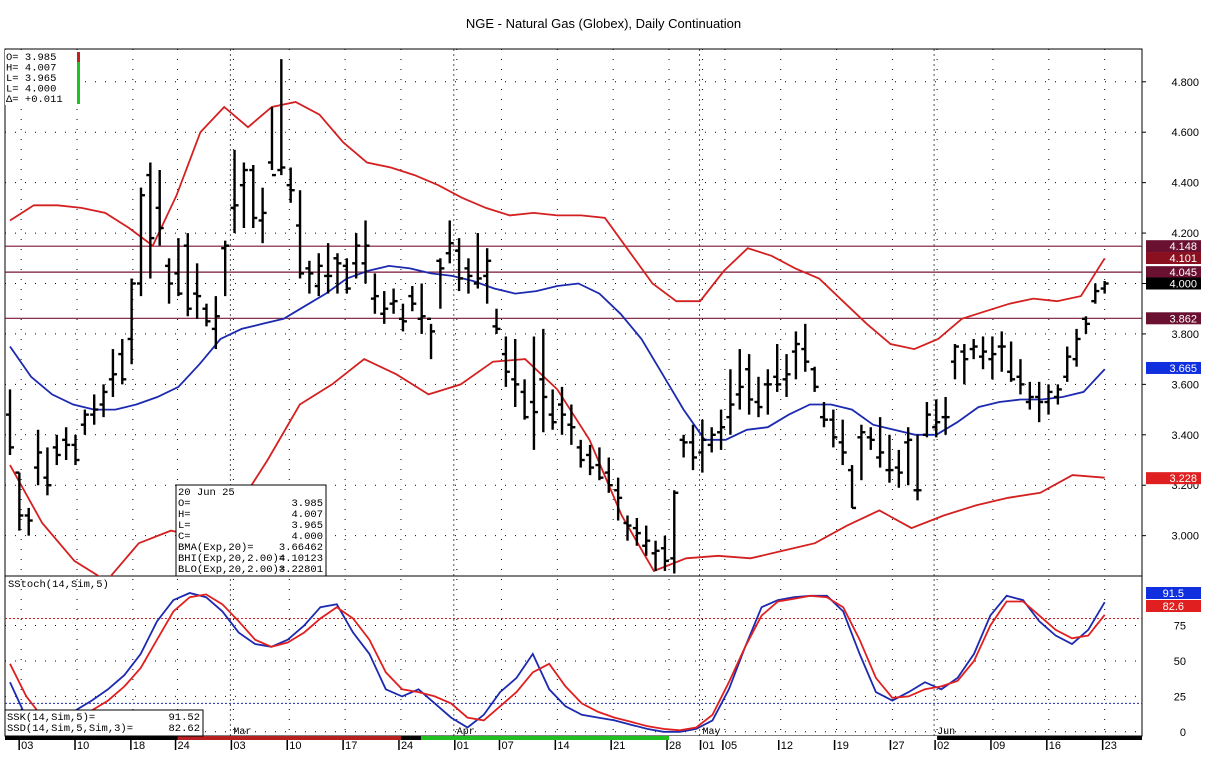  Describe the element at coordinates (1185, 436) in the screenshot. I see `price-tick-label: 3.400` at that location.